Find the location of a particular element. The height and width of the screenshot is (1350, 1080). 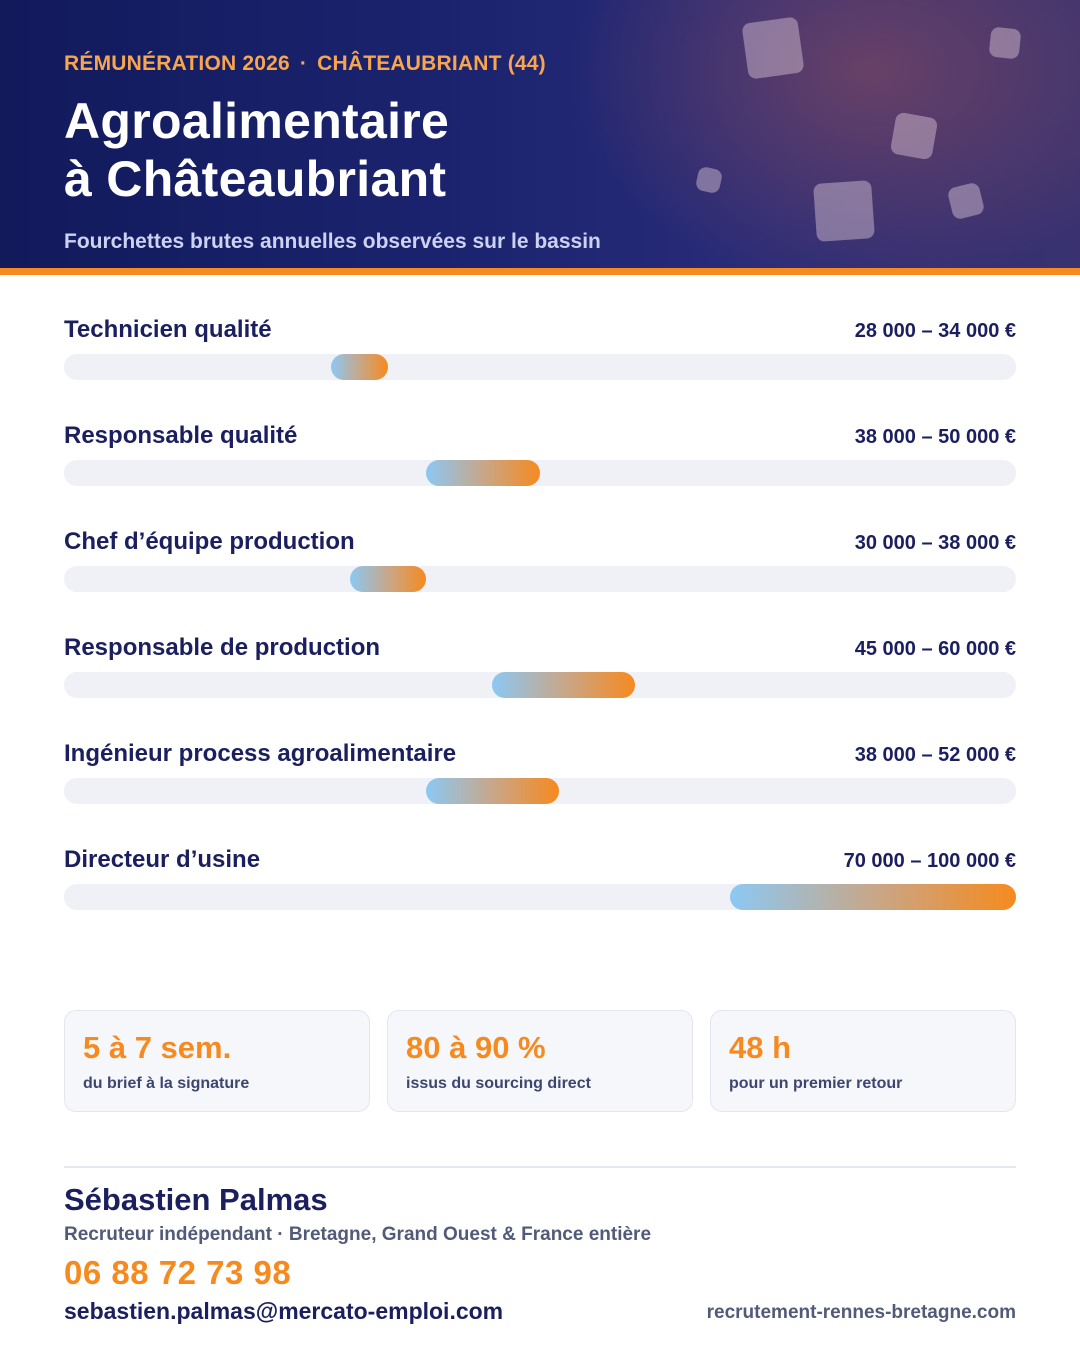

eyebrow: RÉMUNÉRATION 2026 · CHÂTEAUBRIANT (44) is located at coordinates (305, 64).